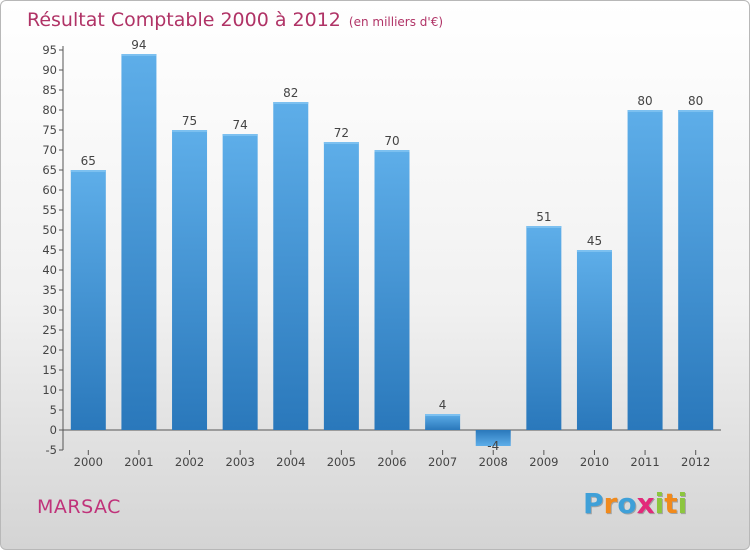 Image resolution: width=750 pixels, height=550 pixels. What do you see at coordinates (51, 450) in the screenshot?
I see `y-tick-label: -5` at bounding box center [51, 450].